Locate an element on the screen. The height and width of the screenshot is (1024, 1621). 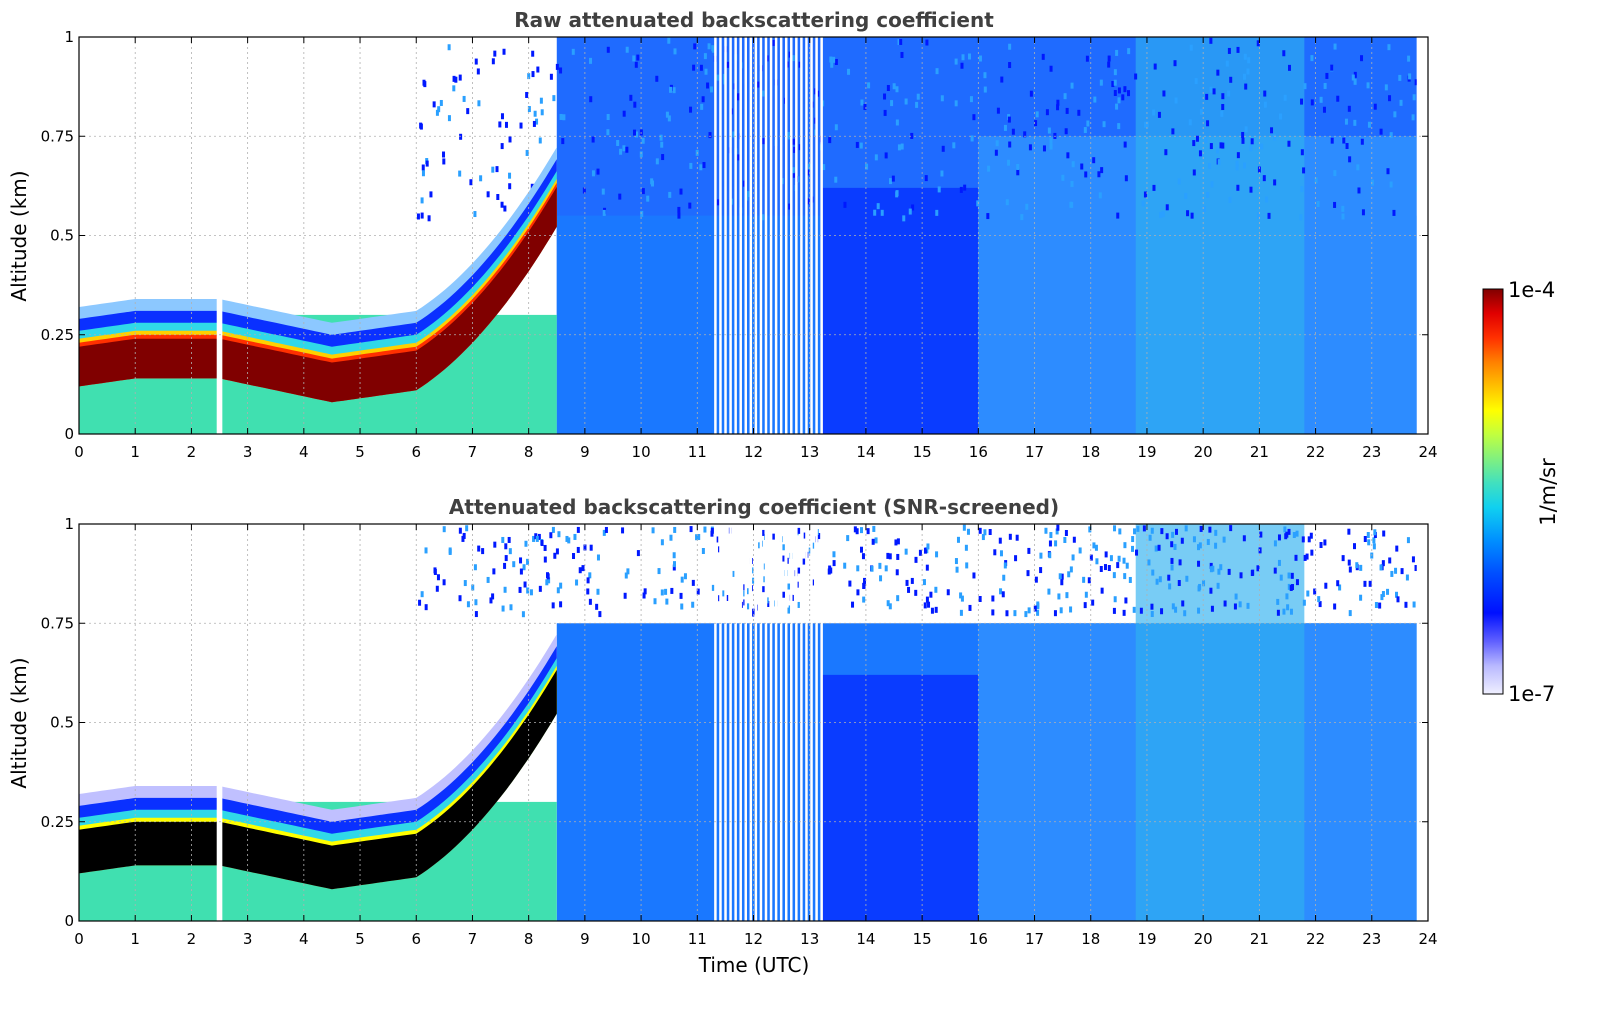
x-tick-label: 8 is located at coordinates (529, 452).